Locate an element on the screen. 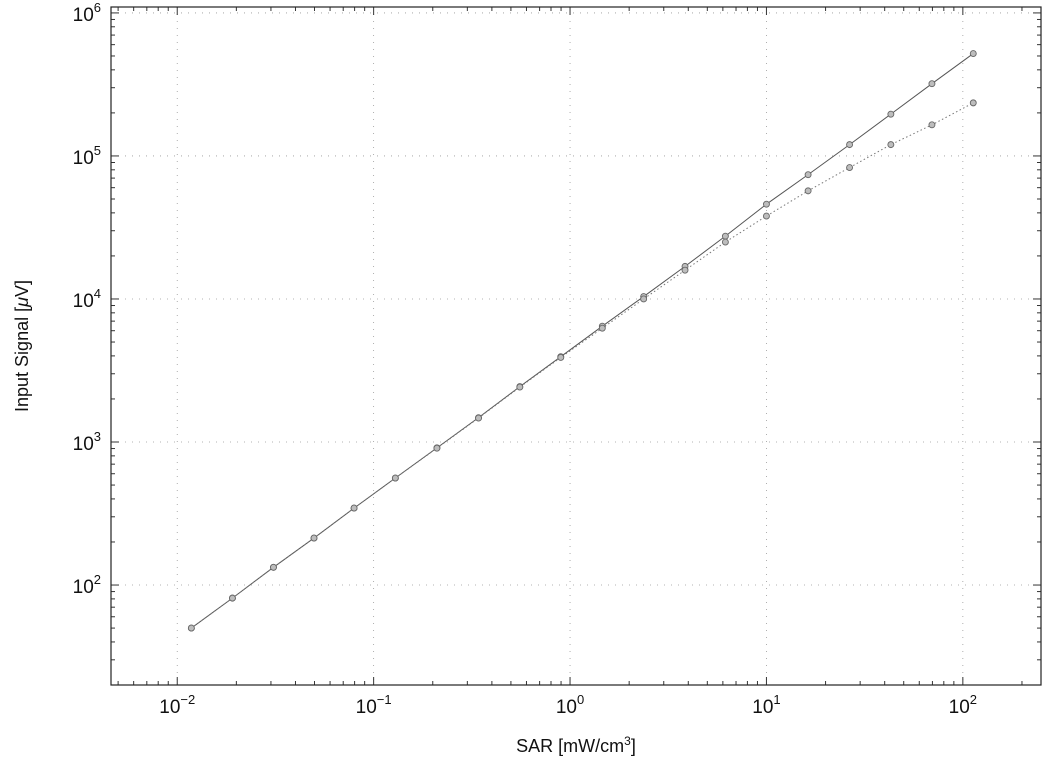  x-tick-label: 10² is located at coordinates (963, 705).